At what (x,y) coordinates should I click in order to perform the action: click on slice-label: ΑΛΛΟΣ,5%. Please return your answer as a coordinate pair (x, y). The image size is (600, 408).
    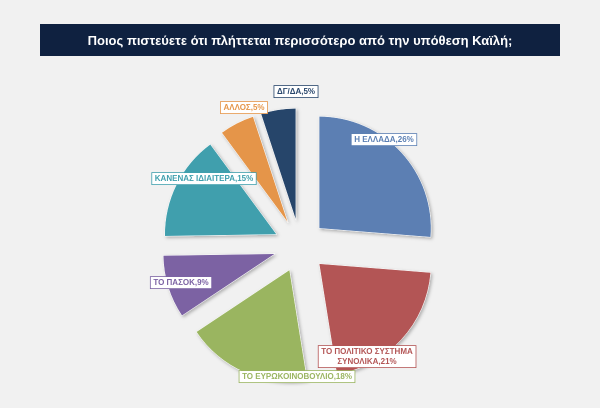
    Looking at the image, I should click on (244, 108).